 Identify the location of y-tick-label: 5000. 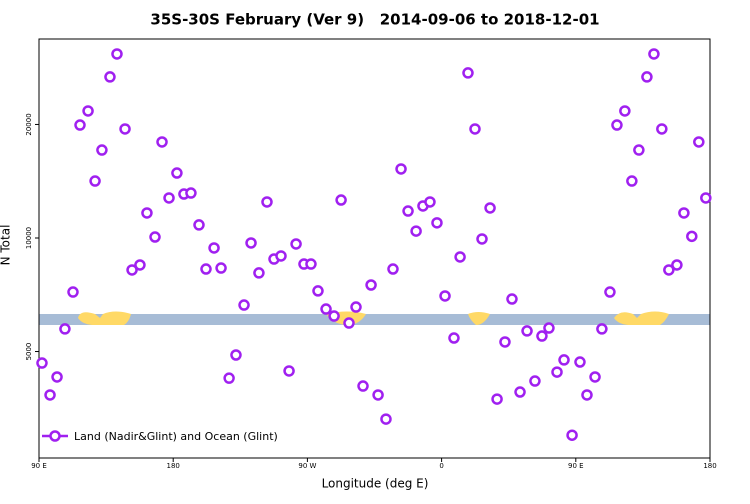
(29, 352).